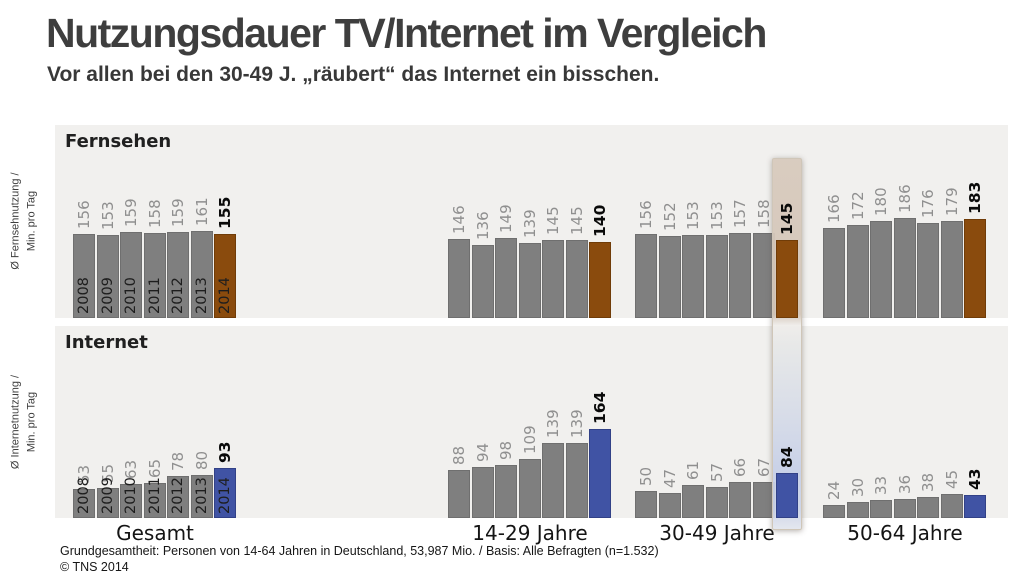 The image size is (1016, 579). Describe the element at coordinates (740, 467) in the screenshot. I see `bar-value-label: 66` at that location.